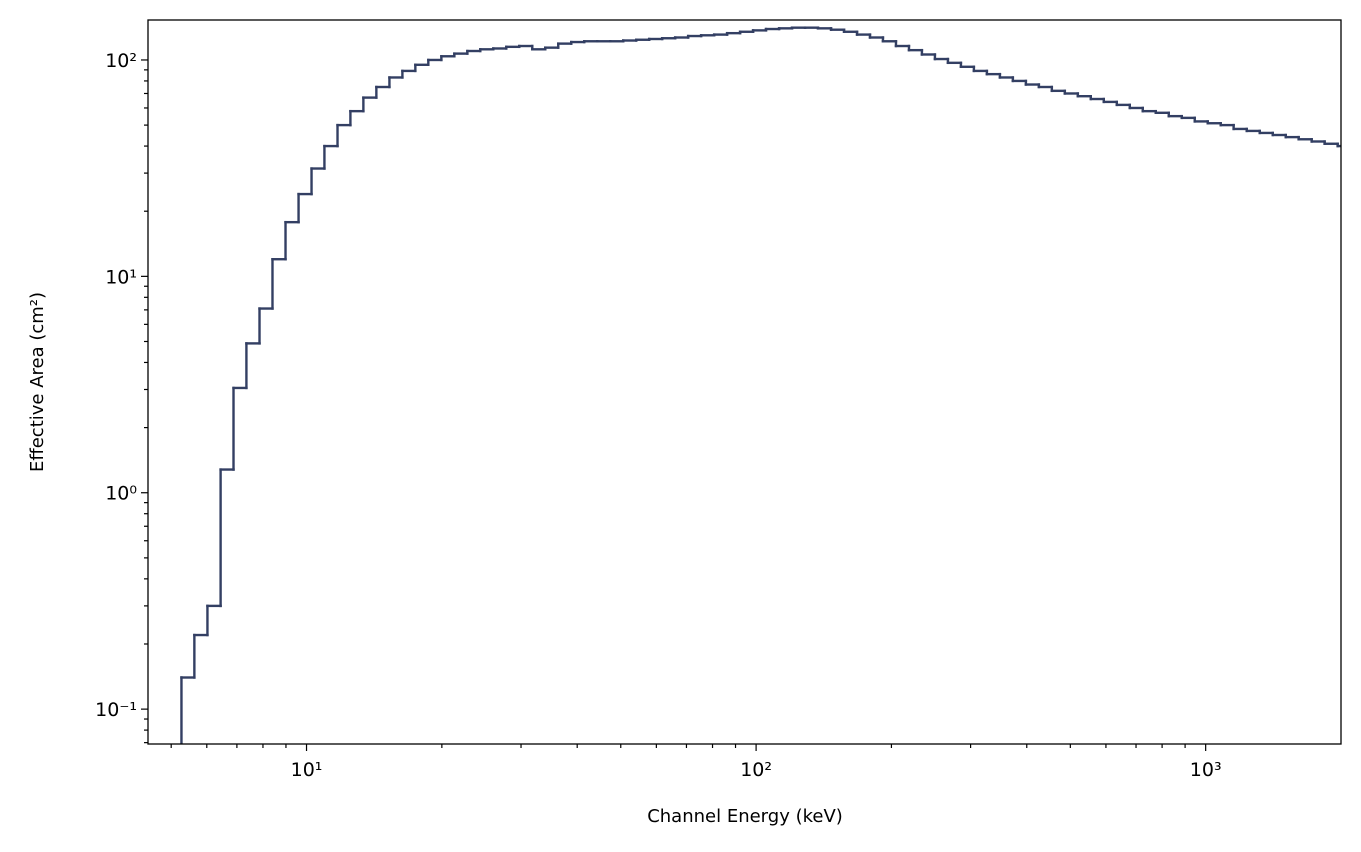 The width and height of the screenshot is (1361, 852). I want to click on x-tick-label: 10², so click(756, 770).